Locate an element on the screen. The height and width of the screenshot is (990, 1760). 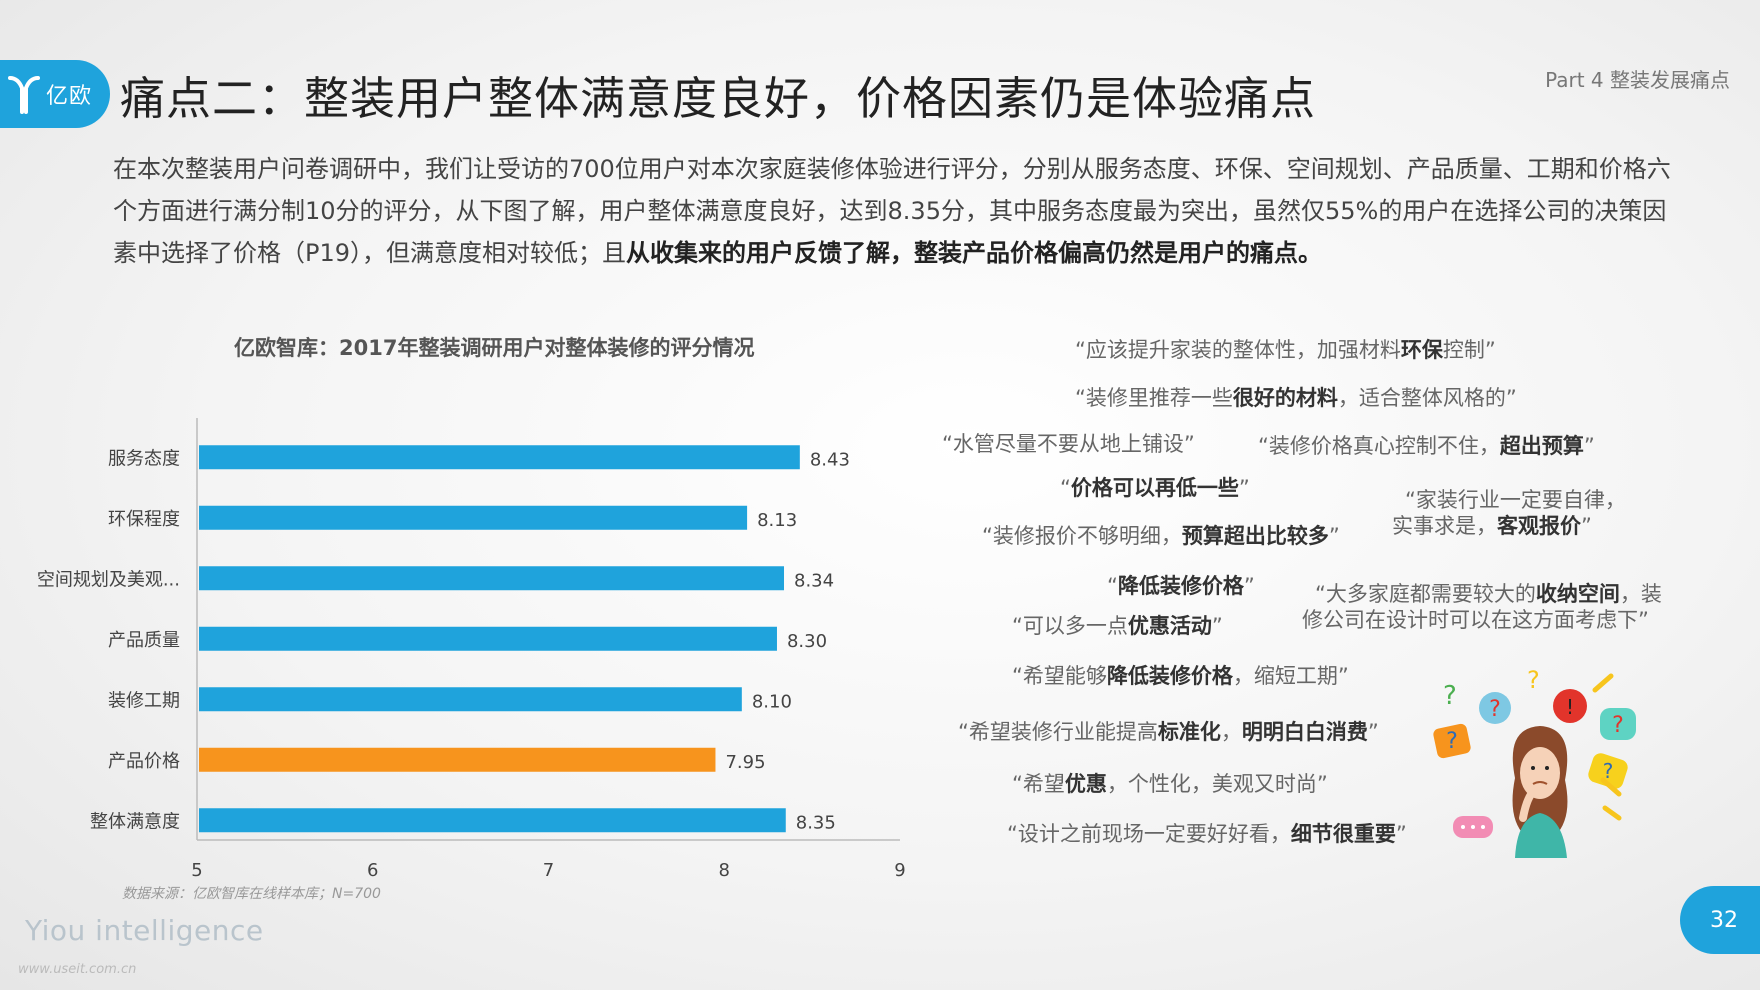
quote-text: ，缩短工期” is located at coordinates (1290, 676).